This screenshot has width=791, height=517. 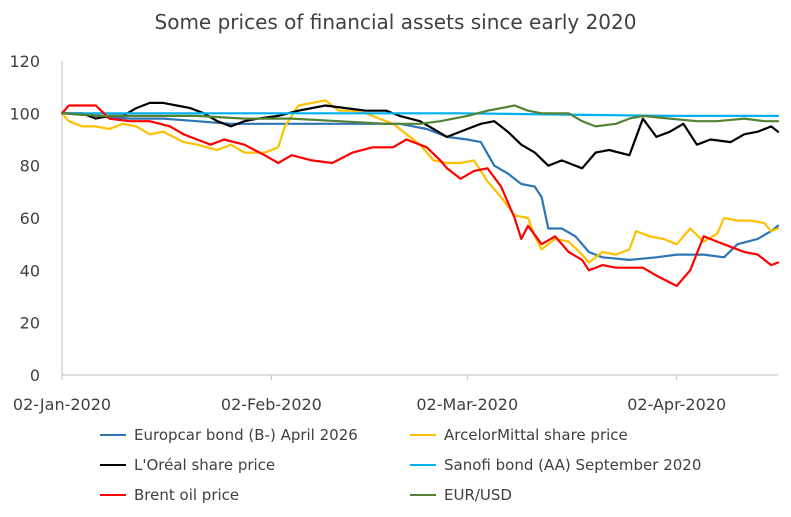 What do you see at coordinates (30, 166) in the screenshot?
I see `y-tick-label: 80` at bounding box center [30, 166].